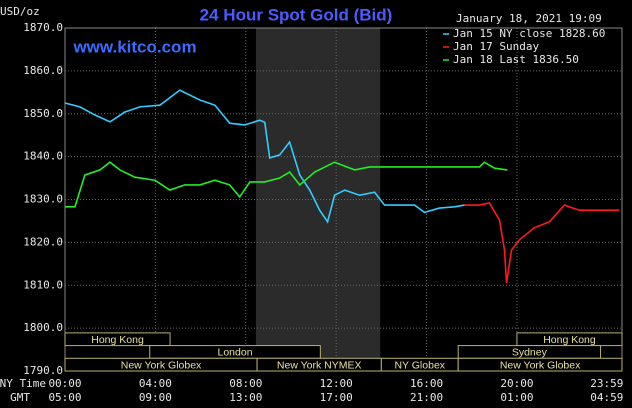  Describe the element at coordinates (516, 397) in the screenshot. I see `gmt-tick-label: 01:00` at that location.